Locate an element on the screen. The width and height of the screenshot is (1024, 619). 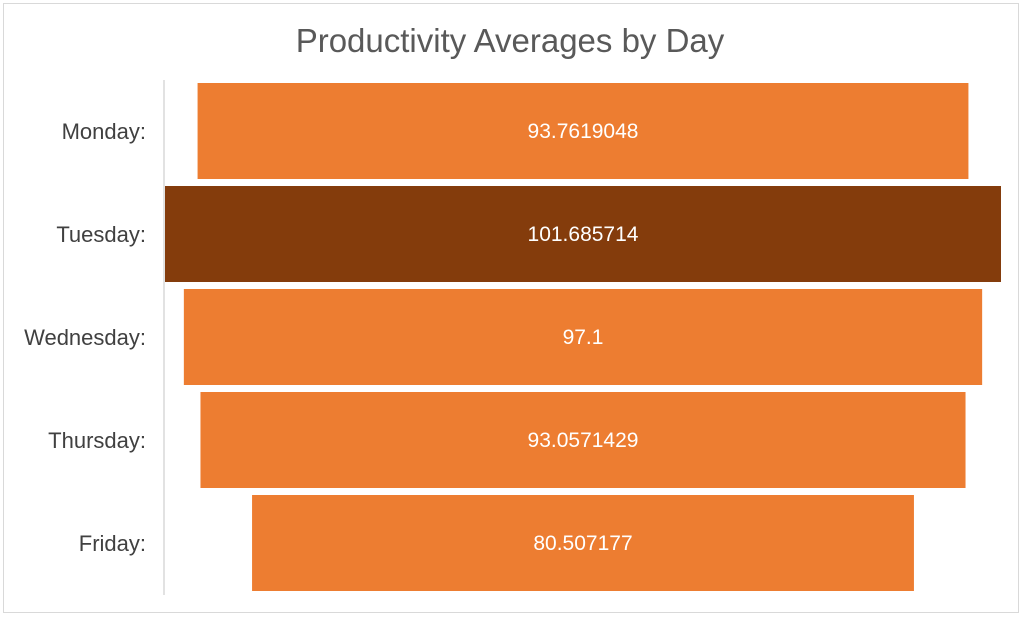
data-label: 93.0571429 is located at coordinates (583, 440).